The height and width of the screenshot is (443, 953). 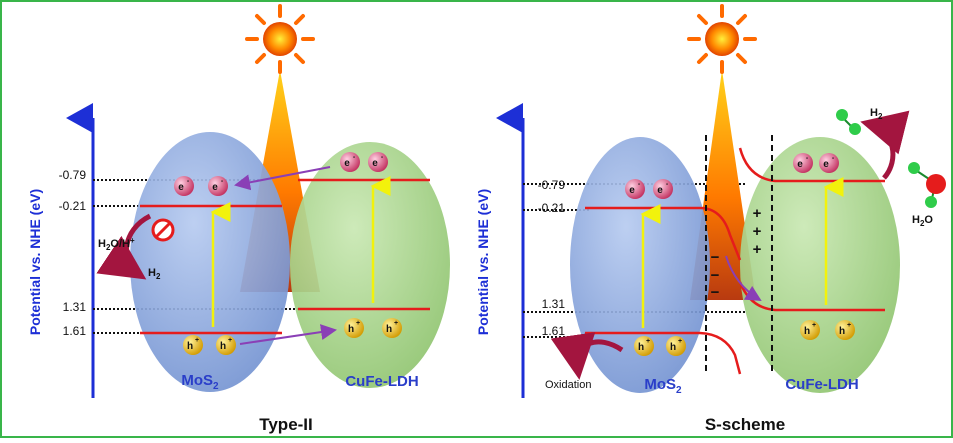 What do you see at coordinates (848, 122) in the screenshot?
I see `hydrogen-molecule-icon` at bounding box center [848, 122].